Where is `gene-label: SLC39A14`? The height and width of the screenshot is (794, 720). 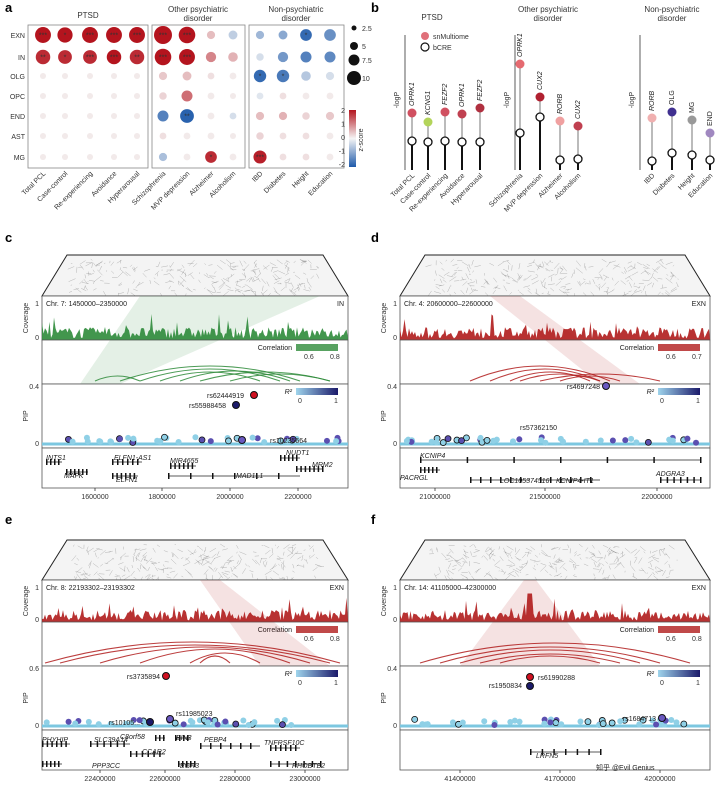
gene-label: SLC39A14 is located at coordinates (111, 740).